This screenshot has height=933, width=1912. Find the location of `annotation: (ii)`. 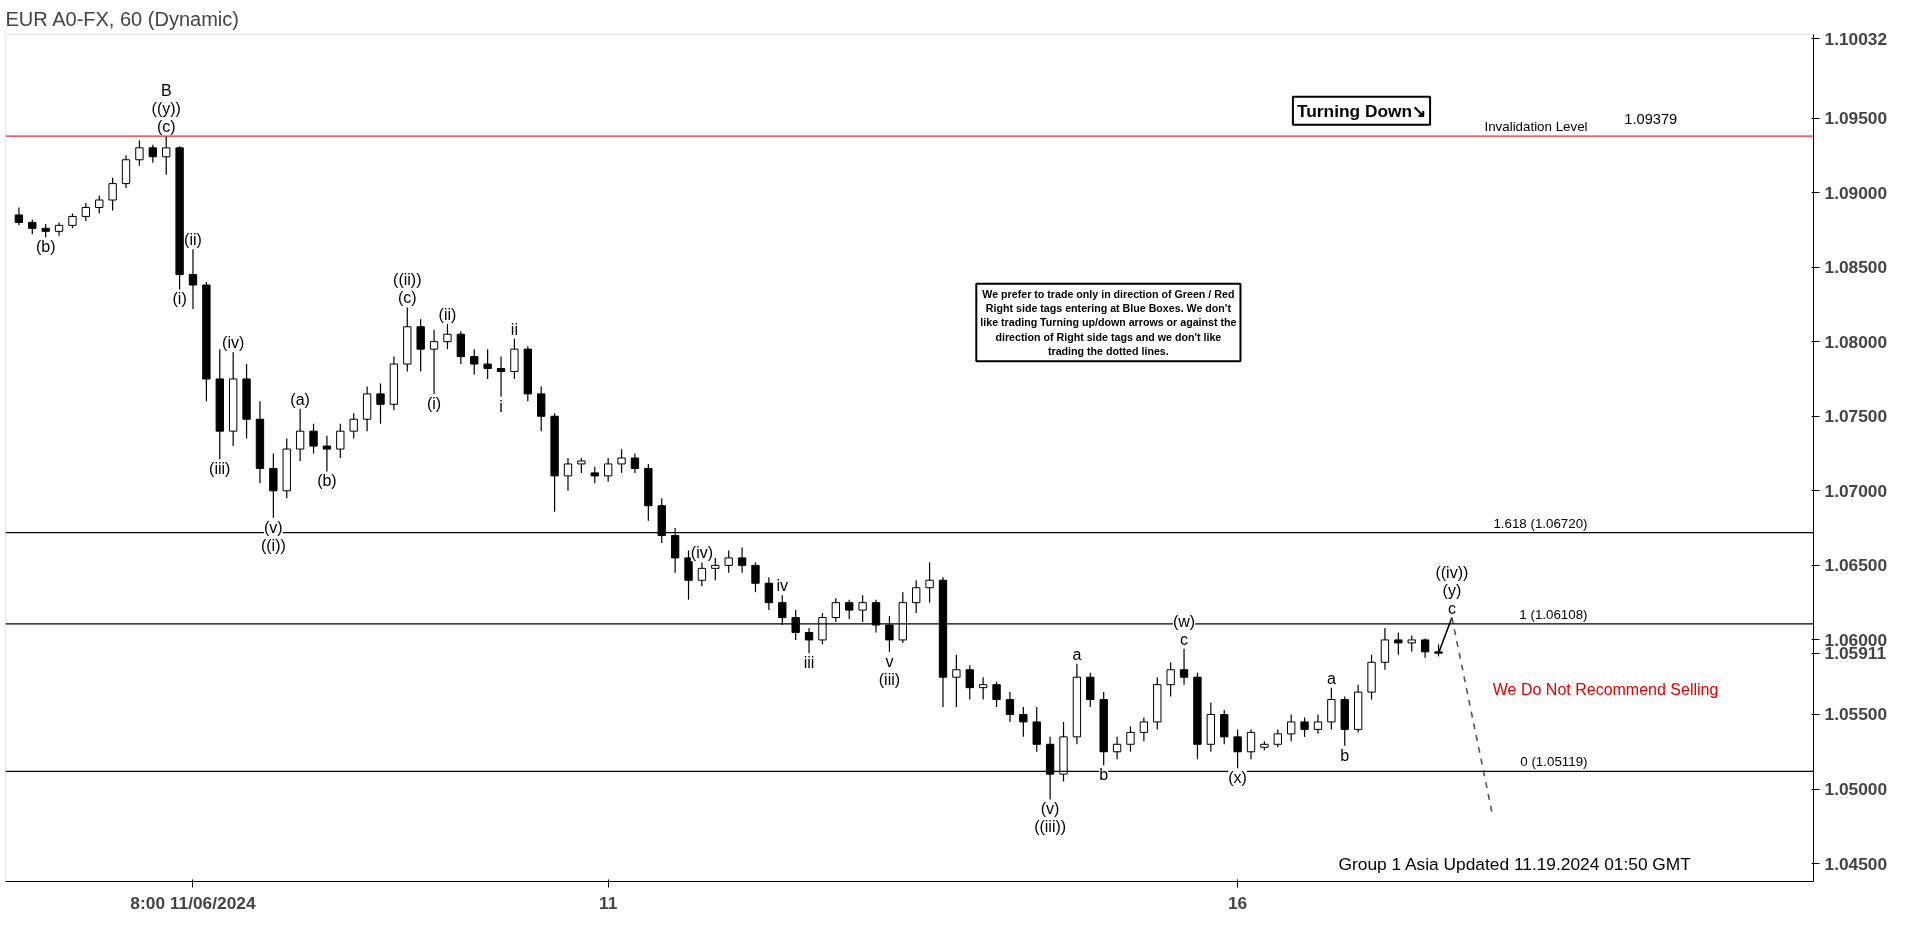

annotation: (ii) is located at coordinates (447, 314).